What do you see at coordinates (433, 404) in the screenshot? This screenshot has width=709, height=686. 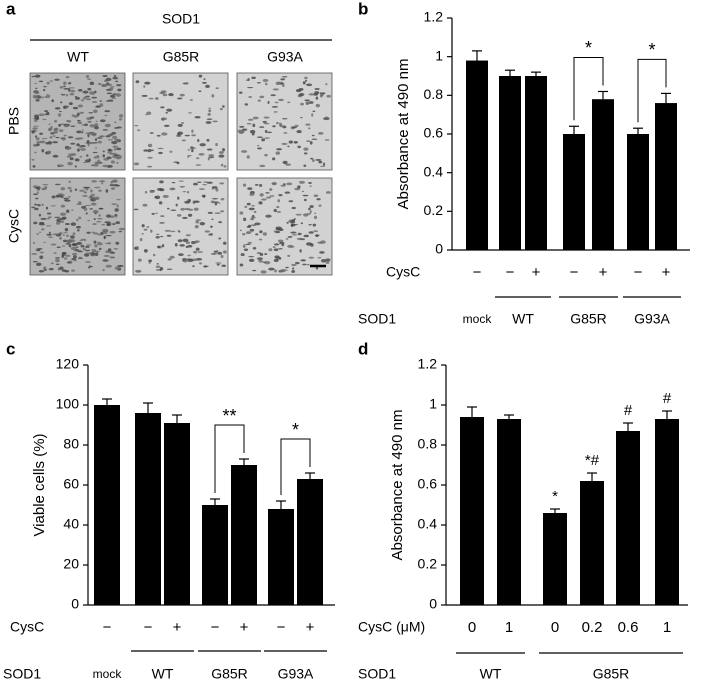 I see `y-tick-label: 1` at bounding box center [433, 404].